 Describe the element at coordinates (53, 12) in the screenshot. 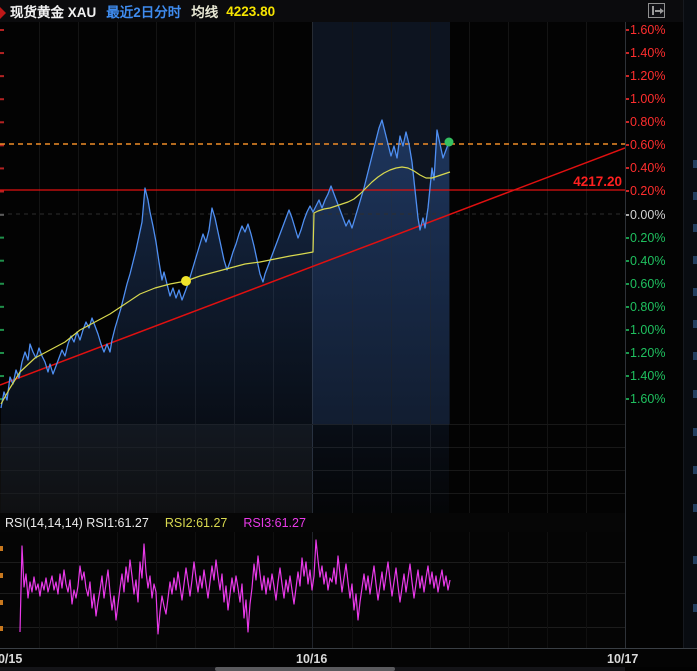

I see `instrument-title: 现货黄金 XAU` at that location.